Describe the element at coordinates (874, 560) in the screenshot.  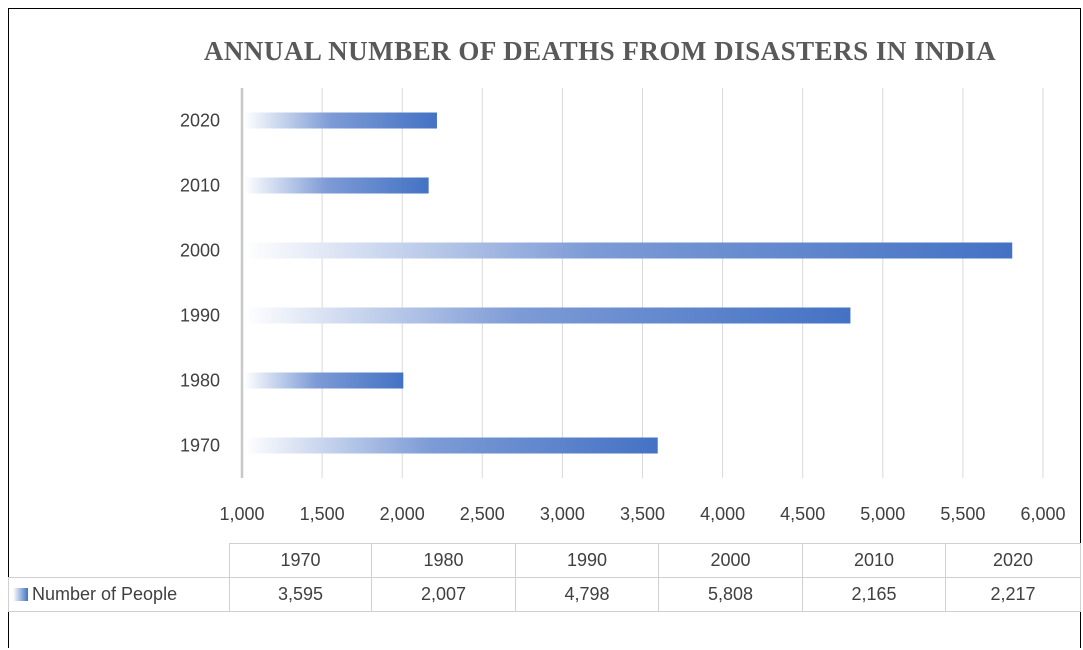
I see `data-table-header-cell: 2010` at that location.